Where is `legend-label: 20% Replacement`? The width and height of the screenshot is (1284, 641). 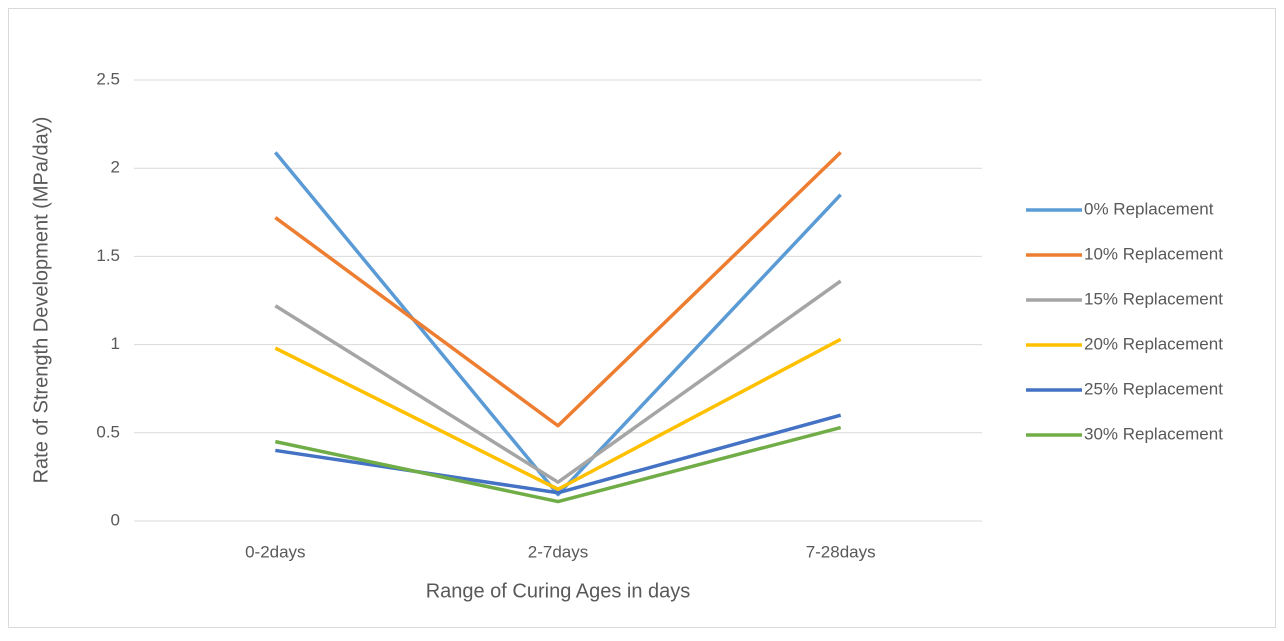 legend-label: 20% Replacement is located at coordinates (1153, 343).